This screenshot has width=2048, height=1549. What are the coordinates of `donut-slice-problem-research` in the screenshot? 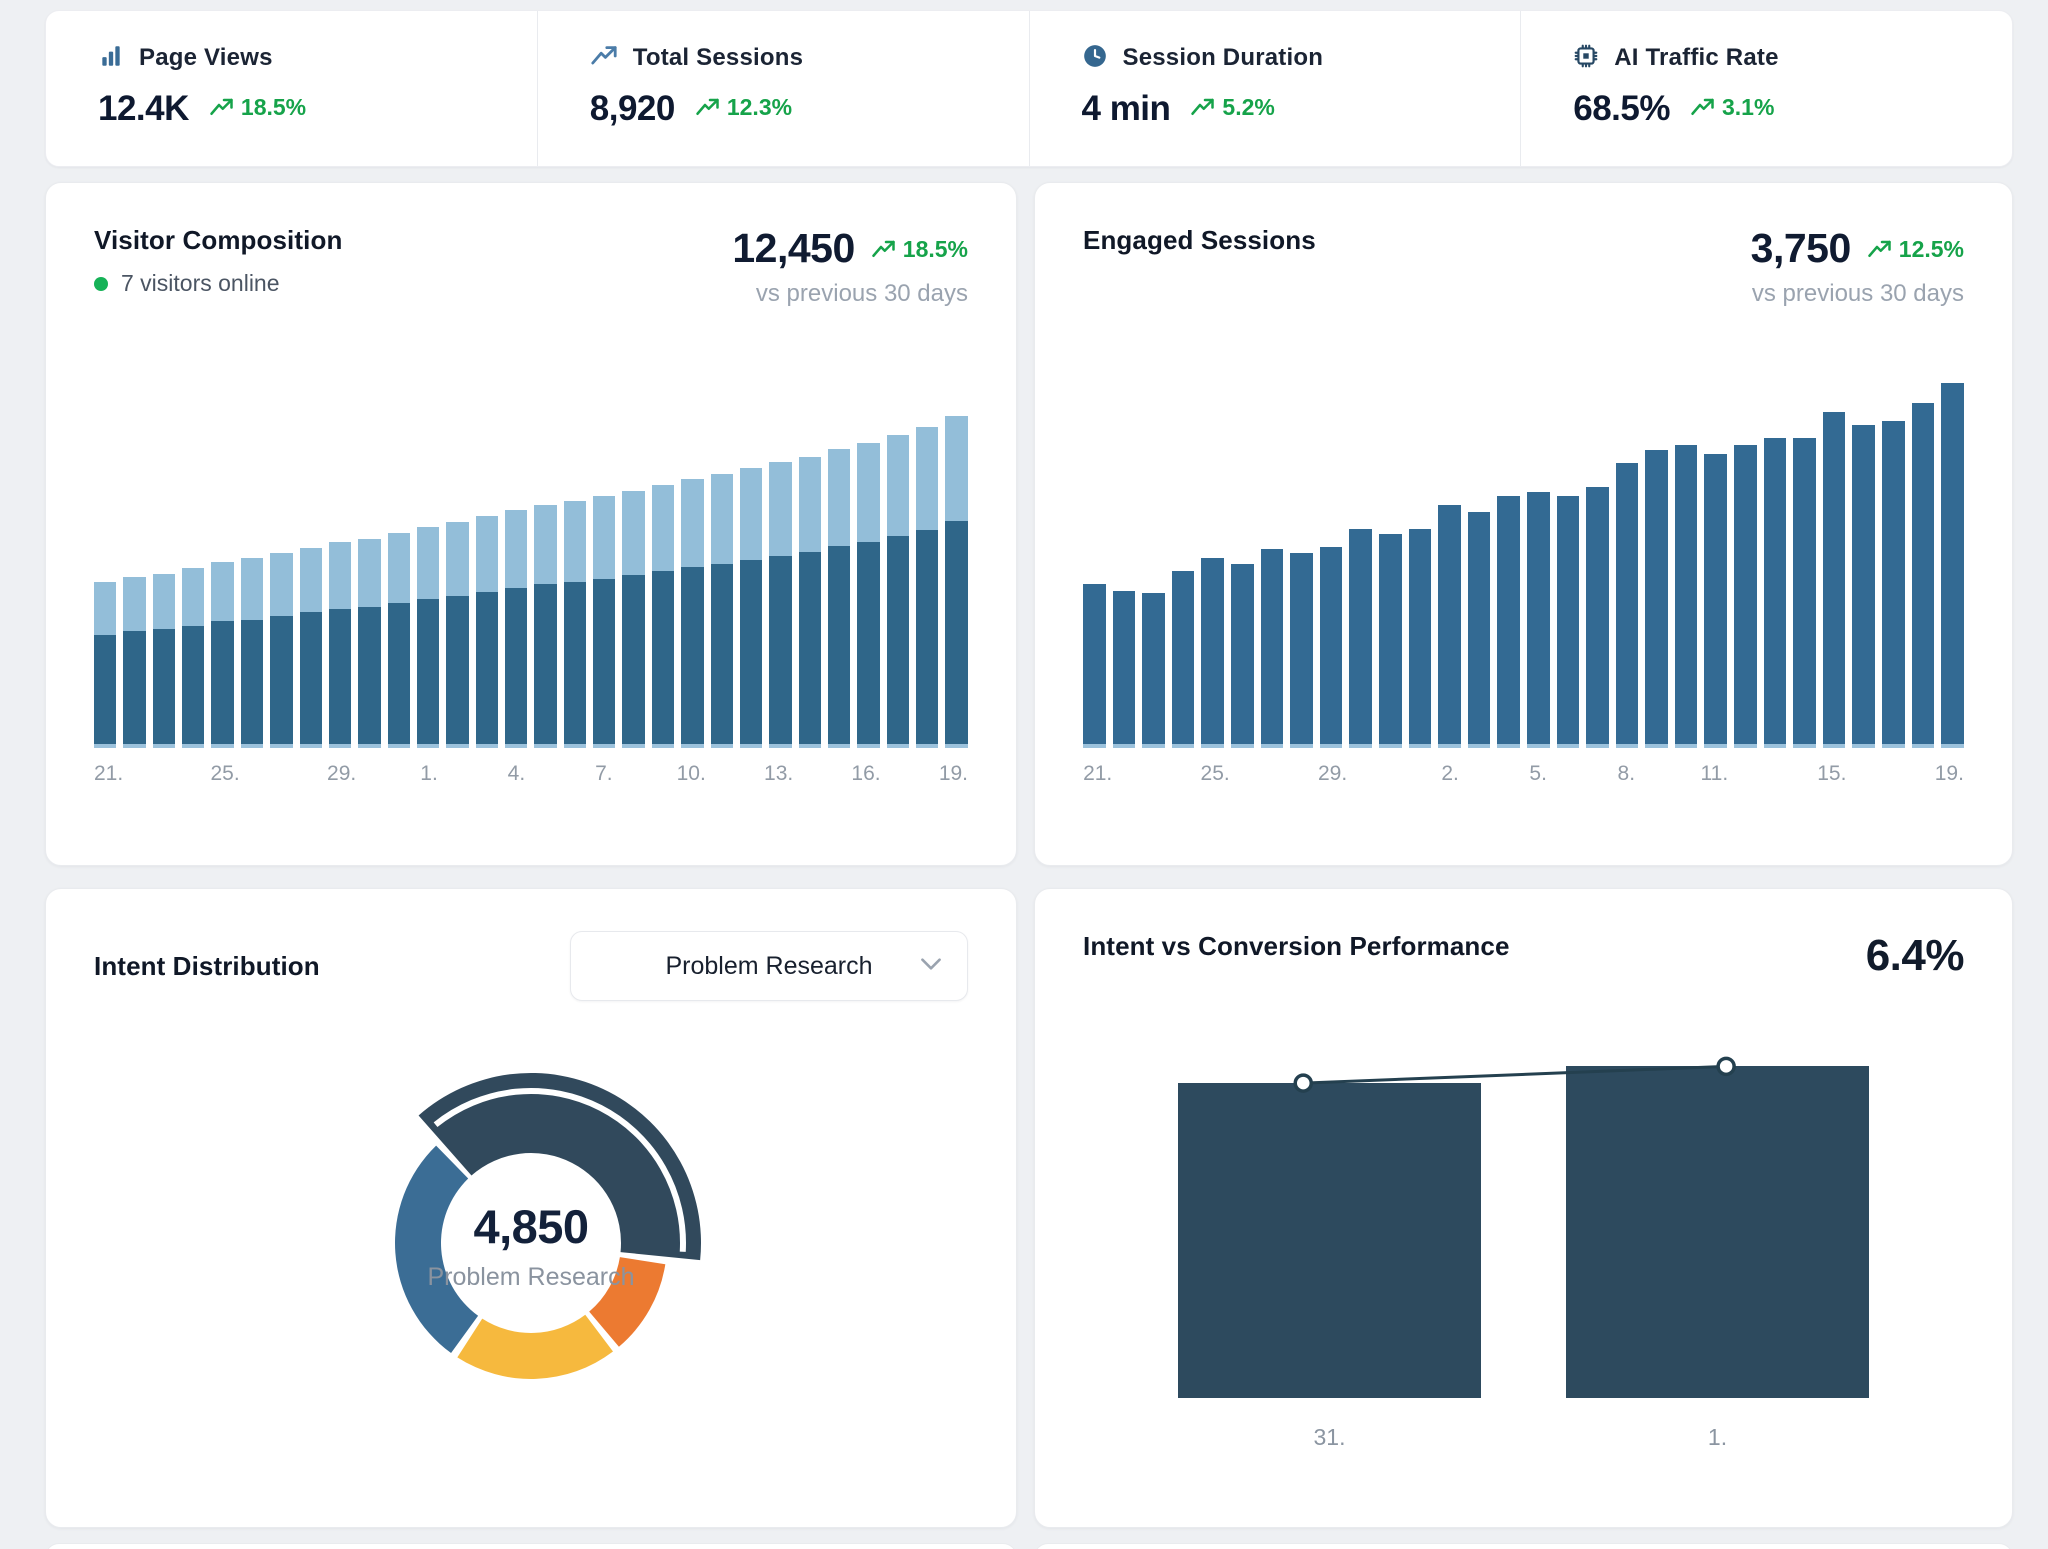 It's located at (559, 1167).